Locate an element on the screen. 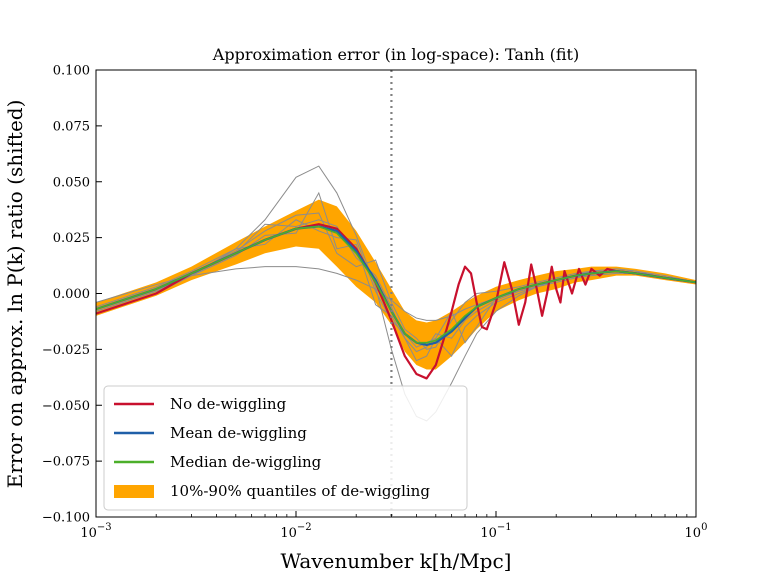 This screenshot has width=773, height=580. legend-swatch-quantile-band is located at coordinates (134, 491).